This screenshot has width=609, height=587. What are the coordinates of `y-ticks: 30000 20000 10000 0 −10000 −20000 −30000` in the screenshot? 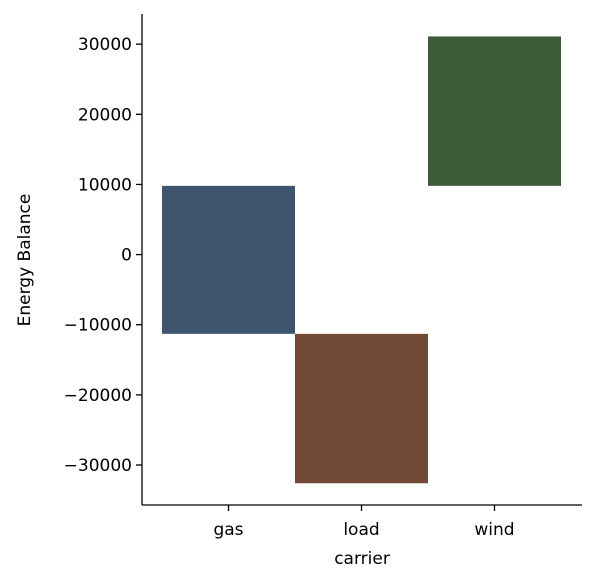 It's located at (103, 255).